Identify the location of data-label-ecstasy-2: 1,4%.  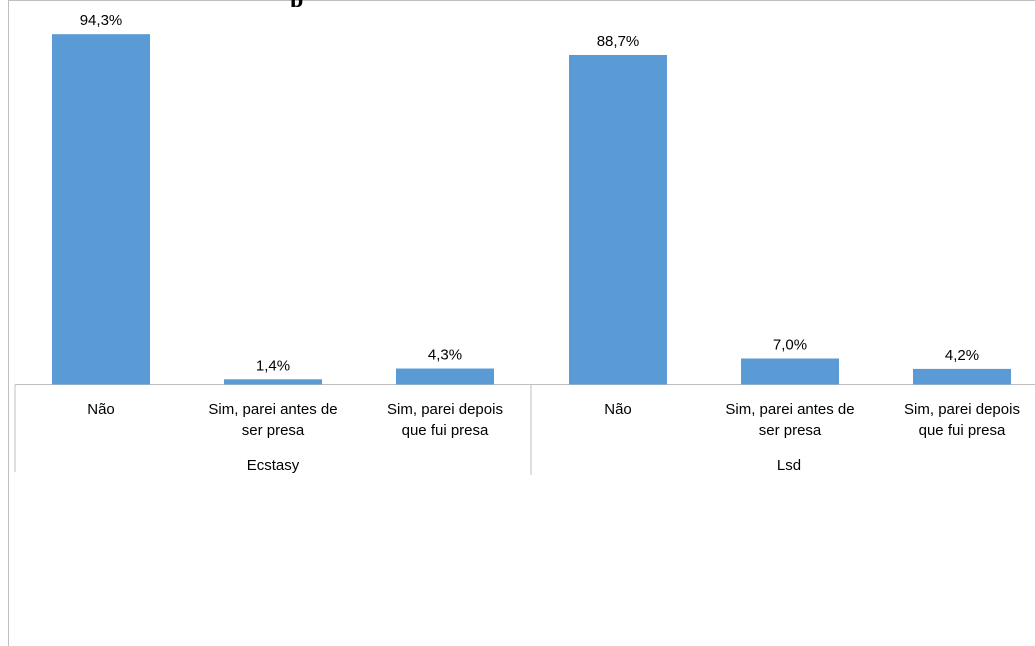
(273, 365).